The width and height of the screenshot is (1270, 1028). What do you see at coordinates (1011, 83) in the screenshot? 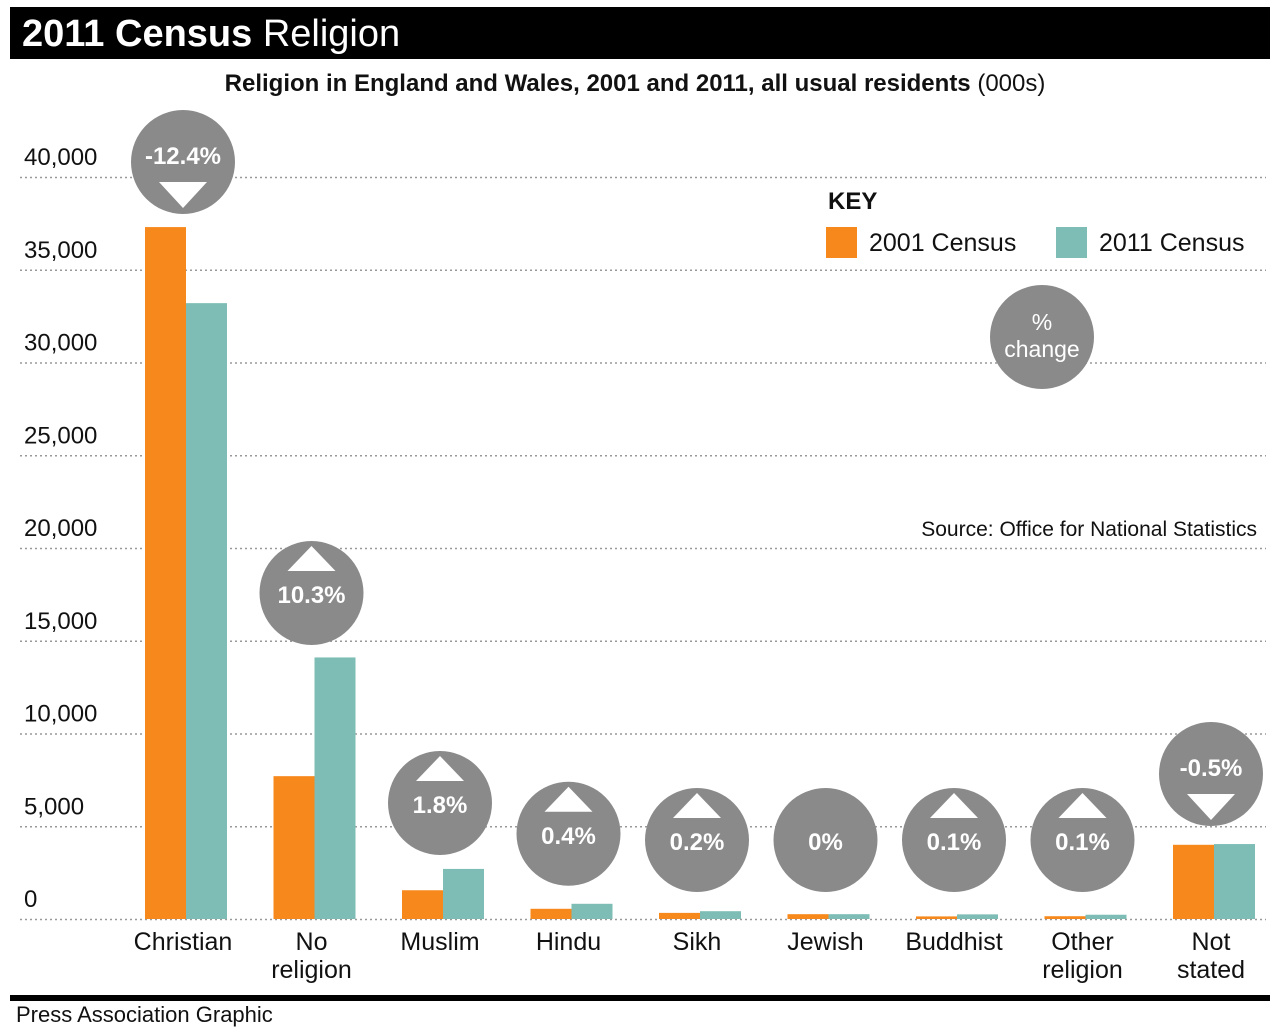
I see `subtitle-unit: (000s)` at bounding box center [1011, 83].